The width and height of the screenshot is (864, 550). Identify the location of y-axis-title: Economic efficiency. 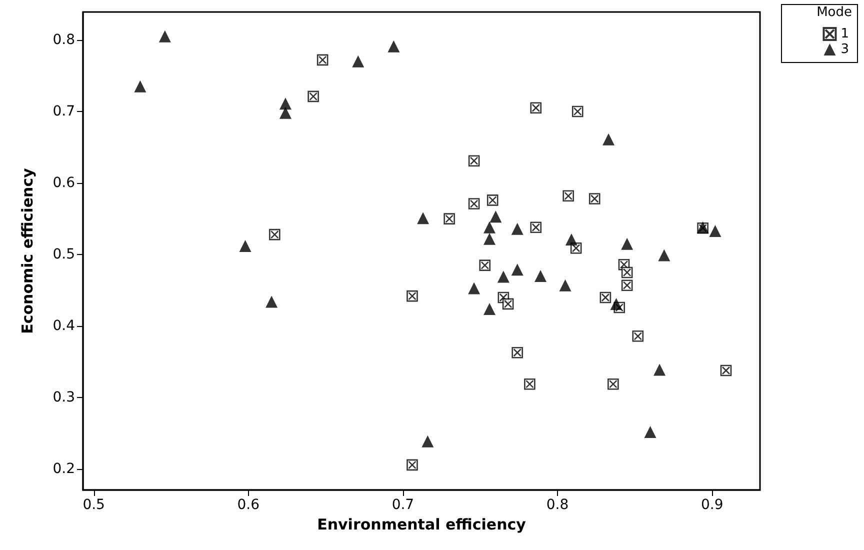
(27, 251).